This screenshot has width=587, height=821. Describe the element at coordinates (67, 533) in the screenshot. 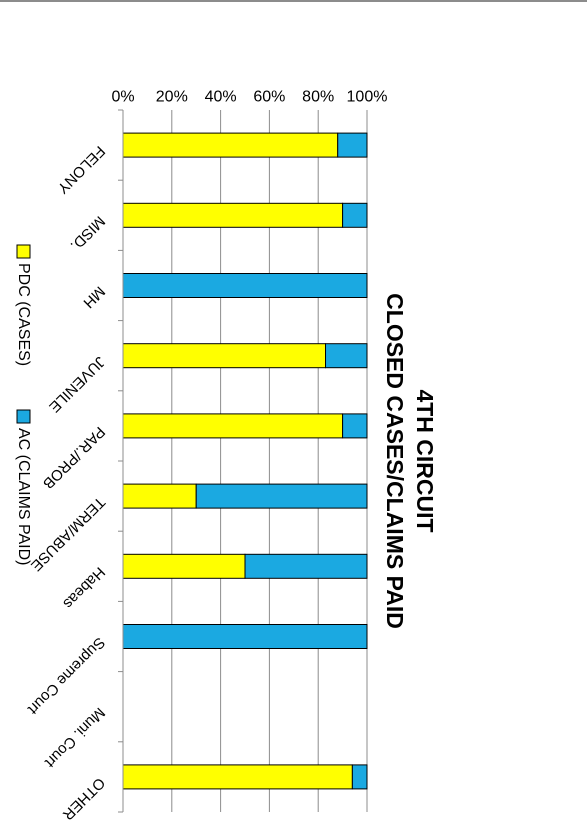

I see `category-label: TERM/ABUSE` at that location.